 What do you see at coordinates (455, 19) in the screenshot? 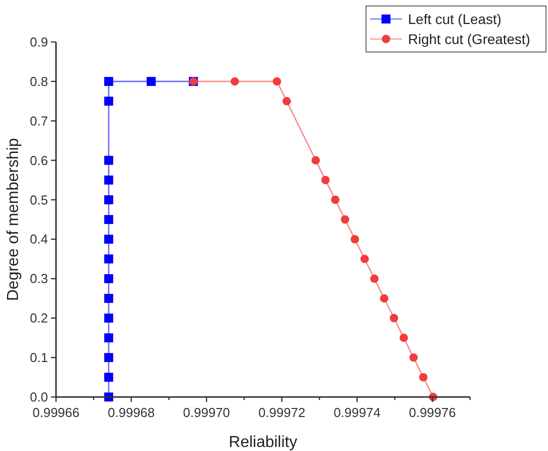
I see `legend-label: Left cut (Least)` at bounding box center [455, 19].